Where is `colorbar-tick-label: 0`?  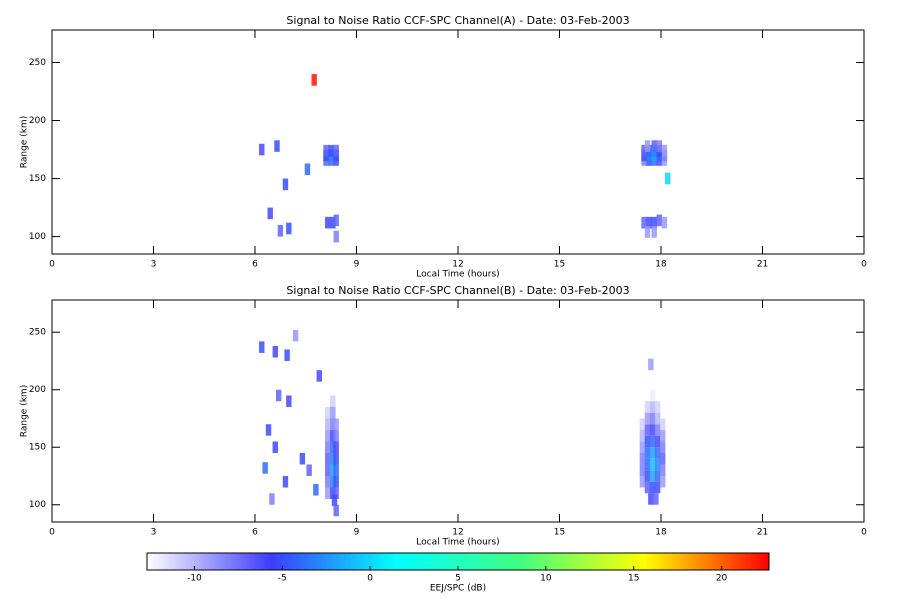 colorbar-tick-label: 0 is located at coordinates (370, 579).